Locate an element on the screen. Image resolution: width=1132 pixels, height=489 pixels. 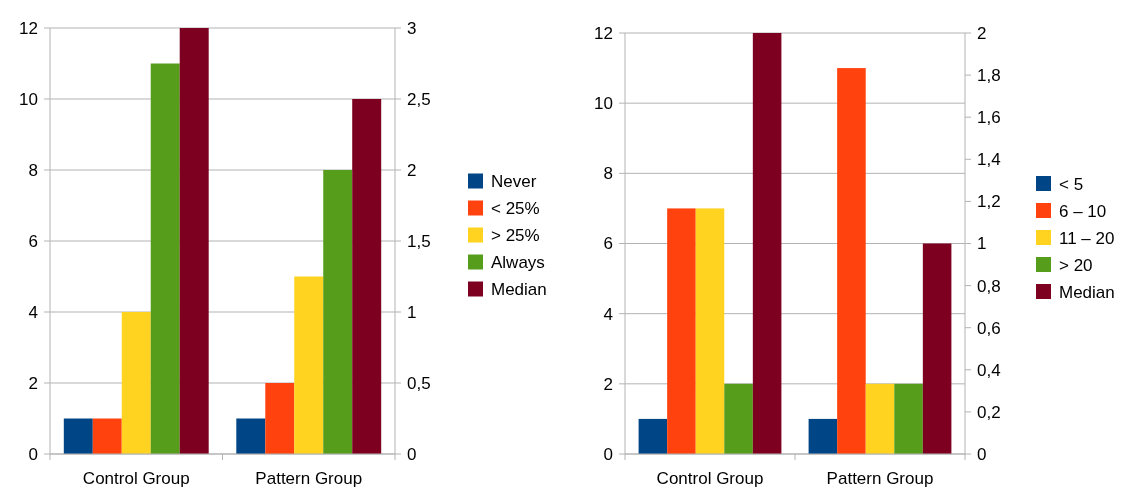
legend-label: > 20 is located at coordinates (1076, 265).